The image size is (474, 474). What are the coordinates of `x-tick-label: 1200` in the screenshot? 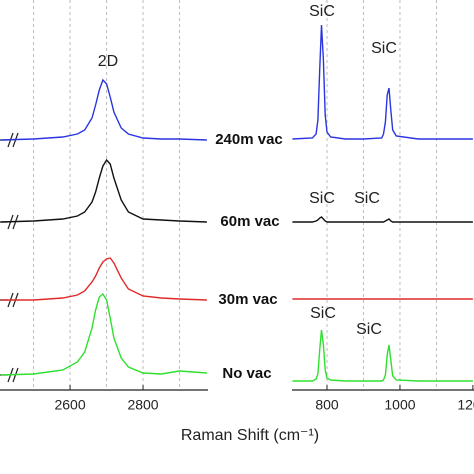 It's located at (465, 405).